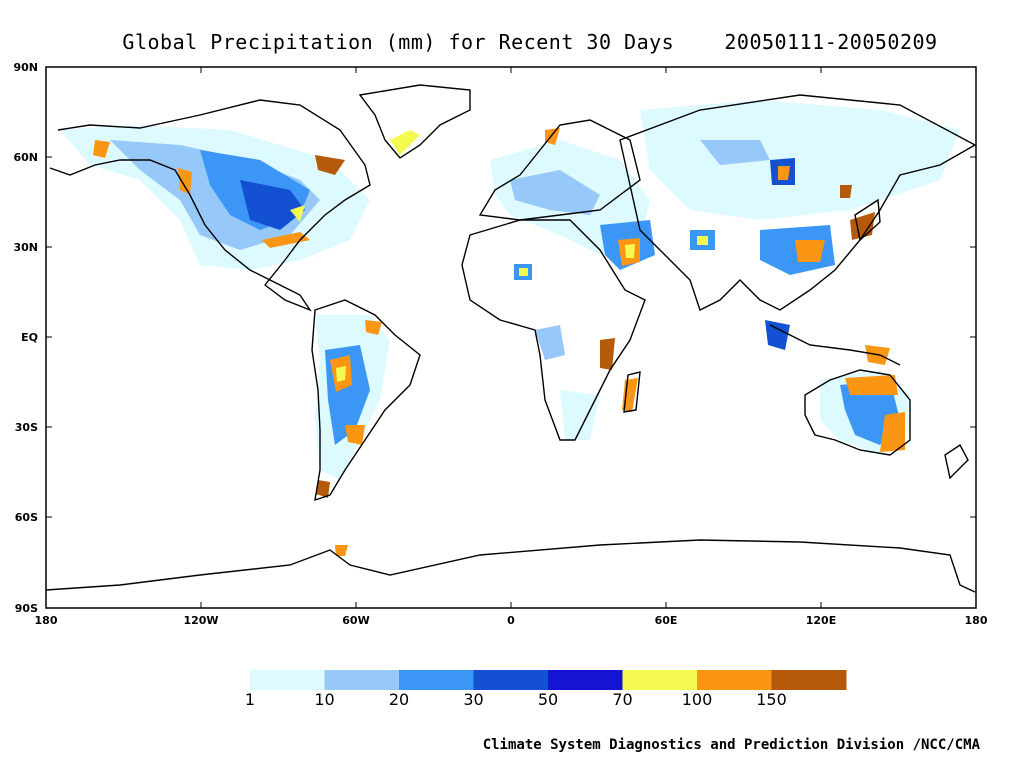 The height and width of the screenshot is (768, 1024). Describe the element at coordinates (323, 489) in the screenshot. I see `precip-patagonia-orange` at that location.